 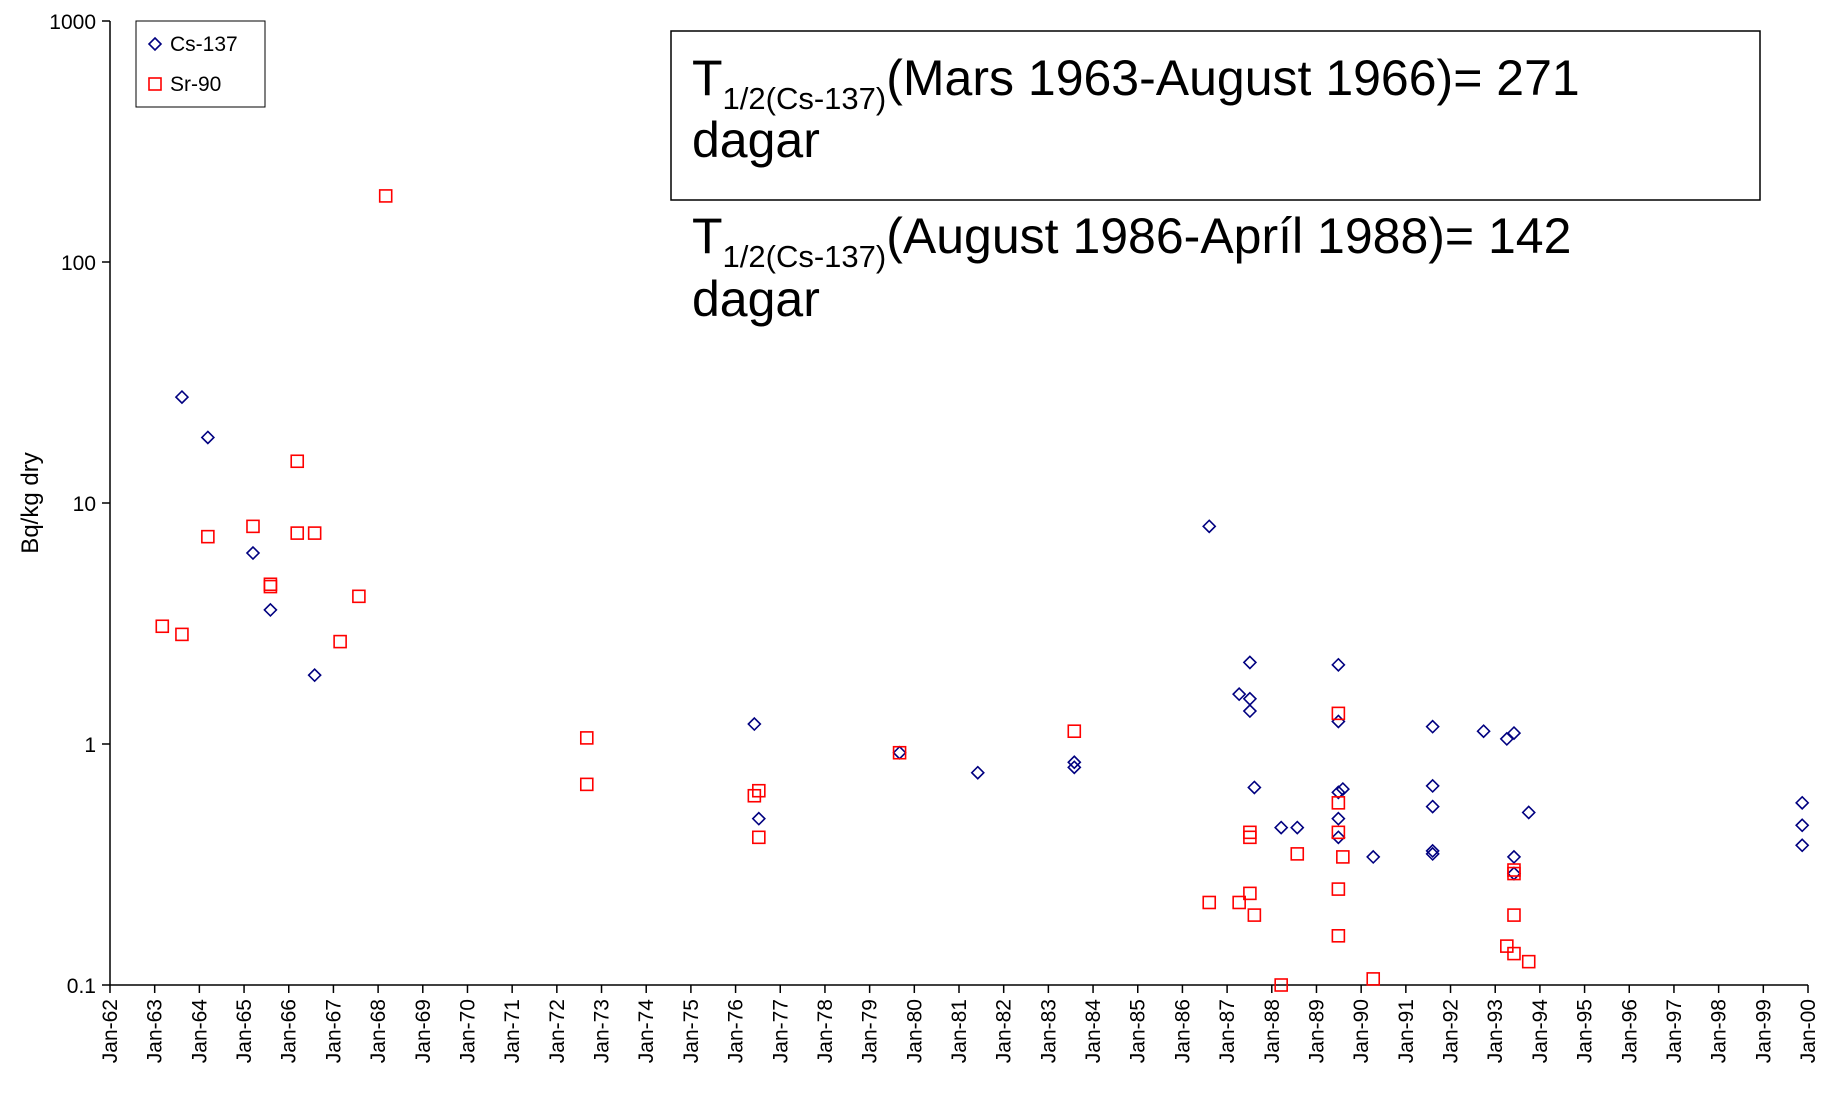 What do you see at coordinates (1585, 1031) in the screenshot?
I see `x-tick-label: Jan-95` at bounding box center [1585, 1031].